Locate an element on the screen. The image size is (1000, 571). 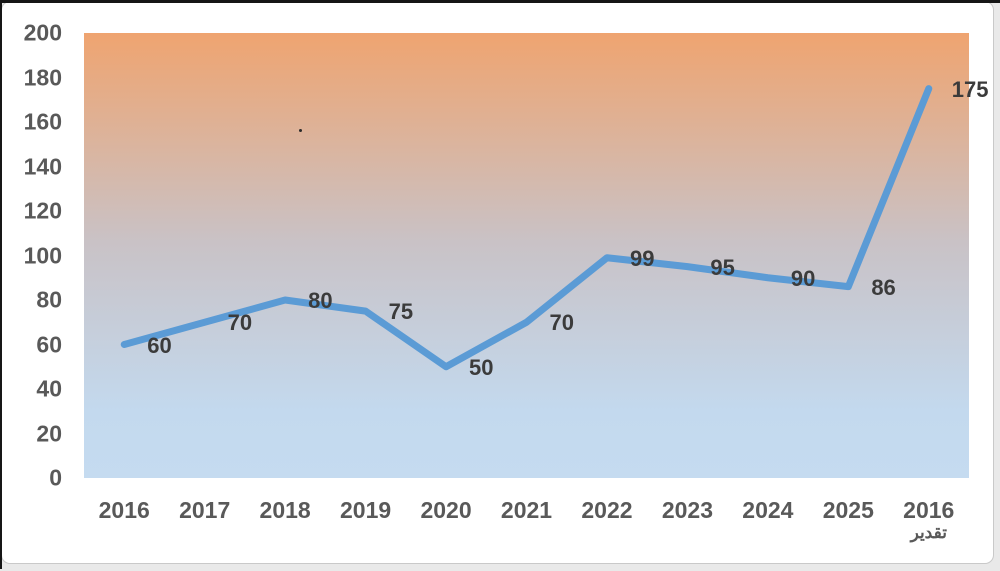
dark-top-edge is located at coordinates (500, 1).